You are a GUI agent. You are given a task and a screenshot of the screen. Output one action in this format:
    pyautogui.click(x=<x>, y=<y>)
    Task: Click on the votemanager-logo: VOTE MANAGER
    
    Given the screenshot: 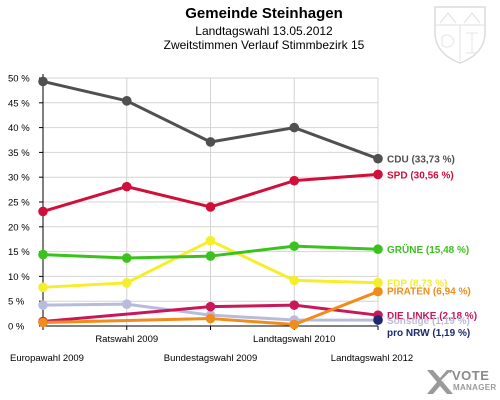 What is the action you would take?
    pyautogui.click(x=461, y=382)
    